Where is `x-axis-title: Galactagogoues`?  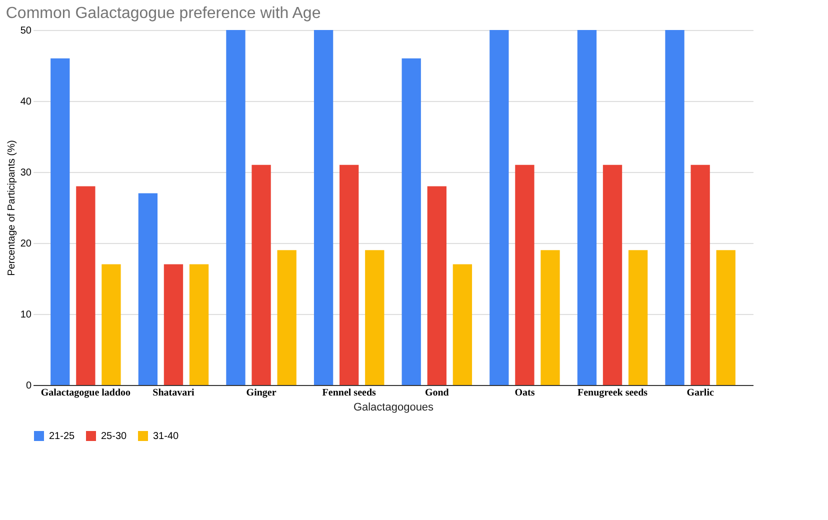 x-axis-title: Galactagogoues is located at coordinates (393, 408).